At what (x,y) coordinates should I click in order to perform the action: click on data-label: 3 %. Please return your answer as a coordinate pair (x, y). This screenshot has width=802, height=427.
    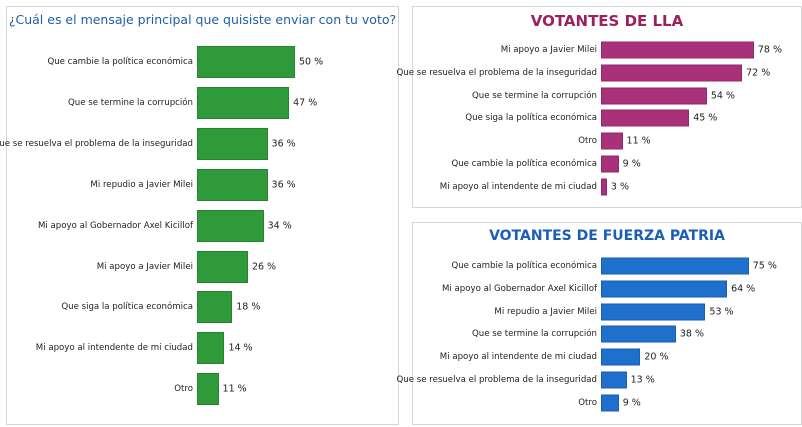
    Looking at the image, I should click on (619, 187).